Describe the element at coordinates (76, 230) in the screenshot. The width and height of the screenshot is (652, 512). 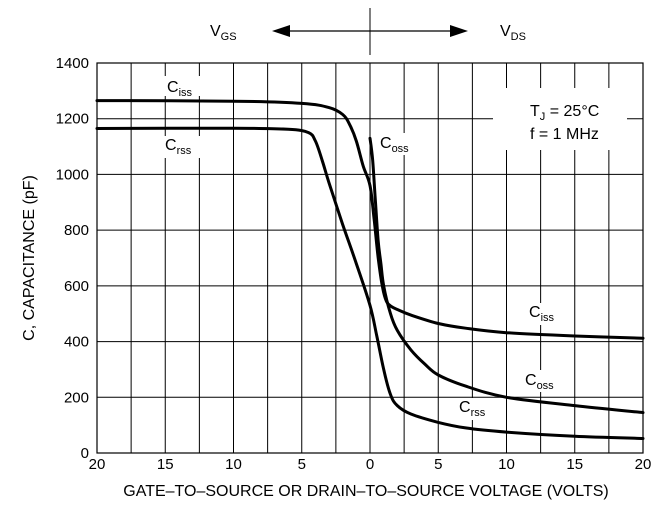
I see `y-tick-label: 800` at that location.